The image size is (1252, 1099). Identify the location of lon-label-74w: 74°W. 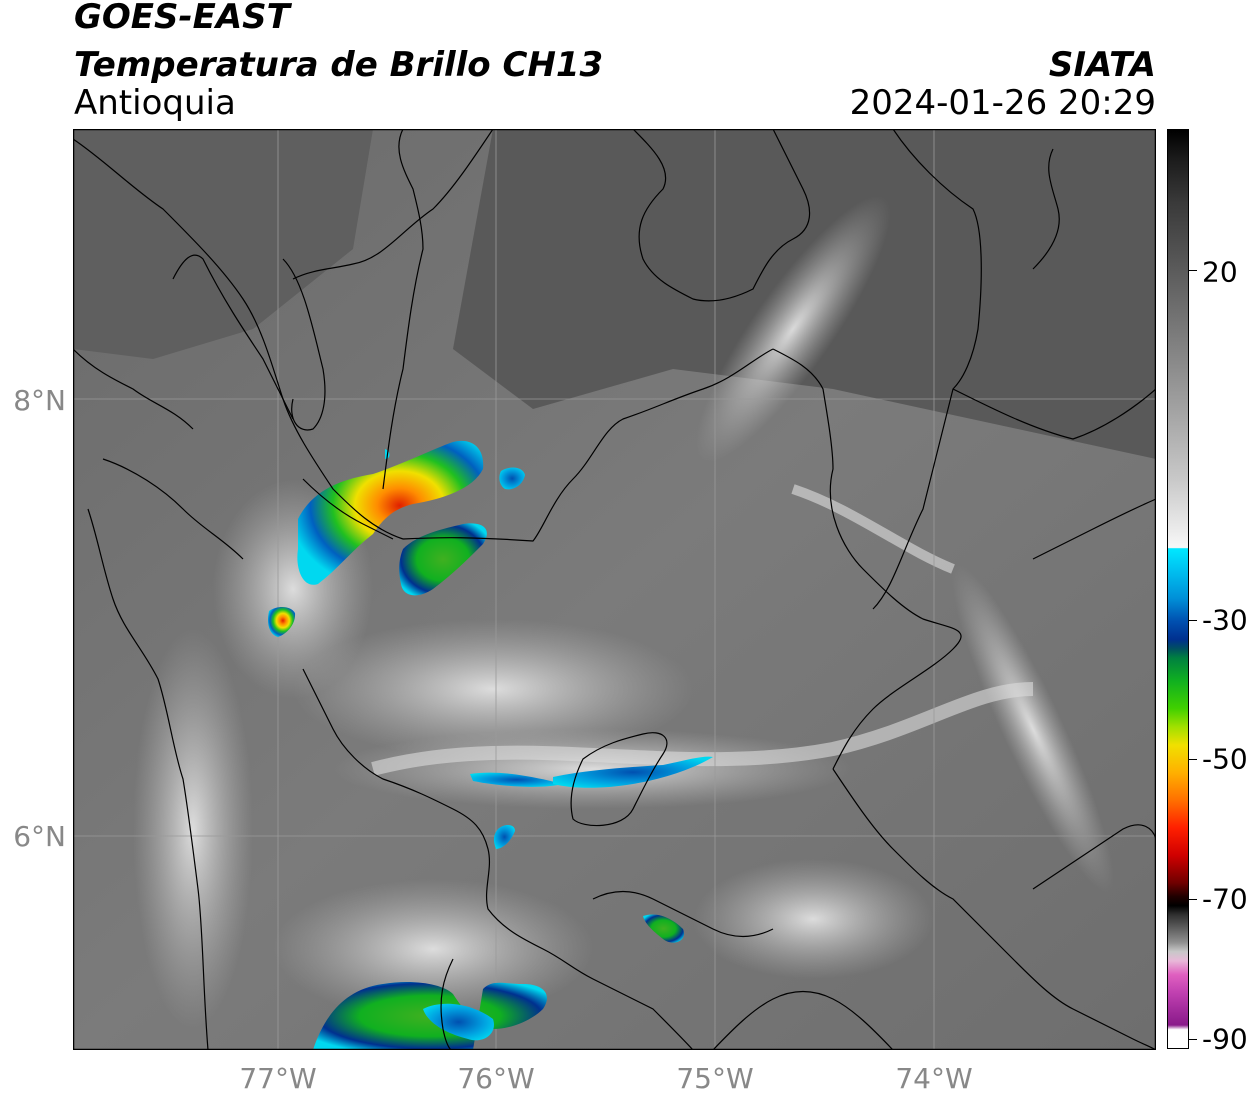
(934, 1078).